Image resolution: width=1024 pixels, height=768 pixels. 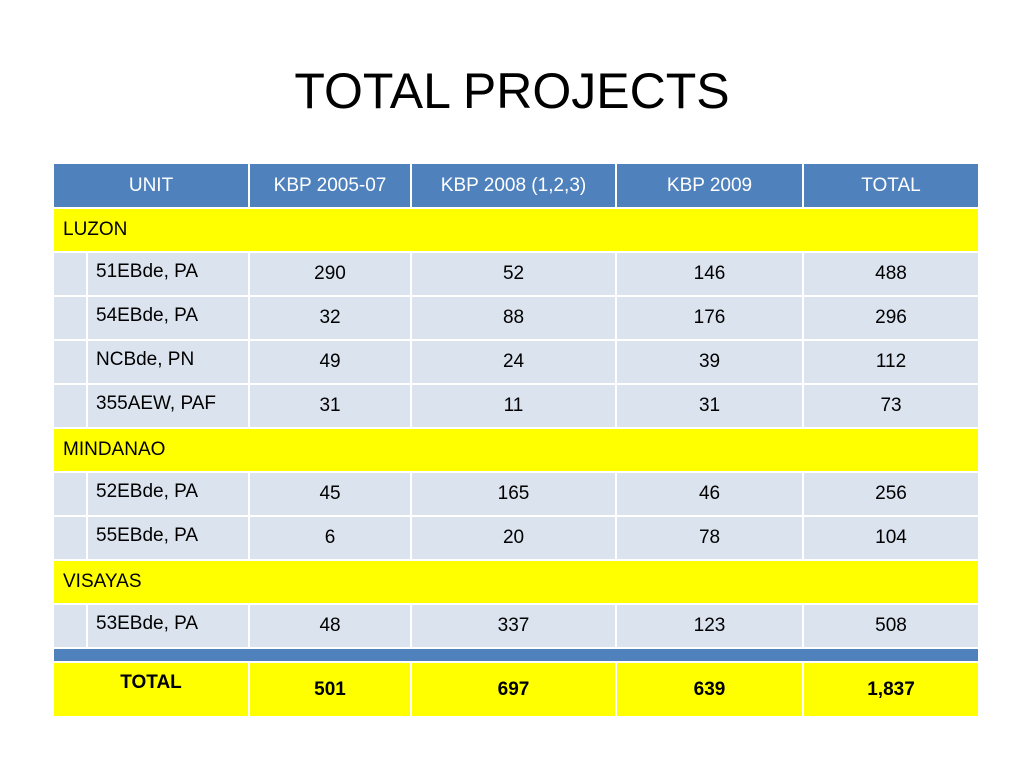 I want to click on total-kbp-2008: 697, so click(x=514, y=689).